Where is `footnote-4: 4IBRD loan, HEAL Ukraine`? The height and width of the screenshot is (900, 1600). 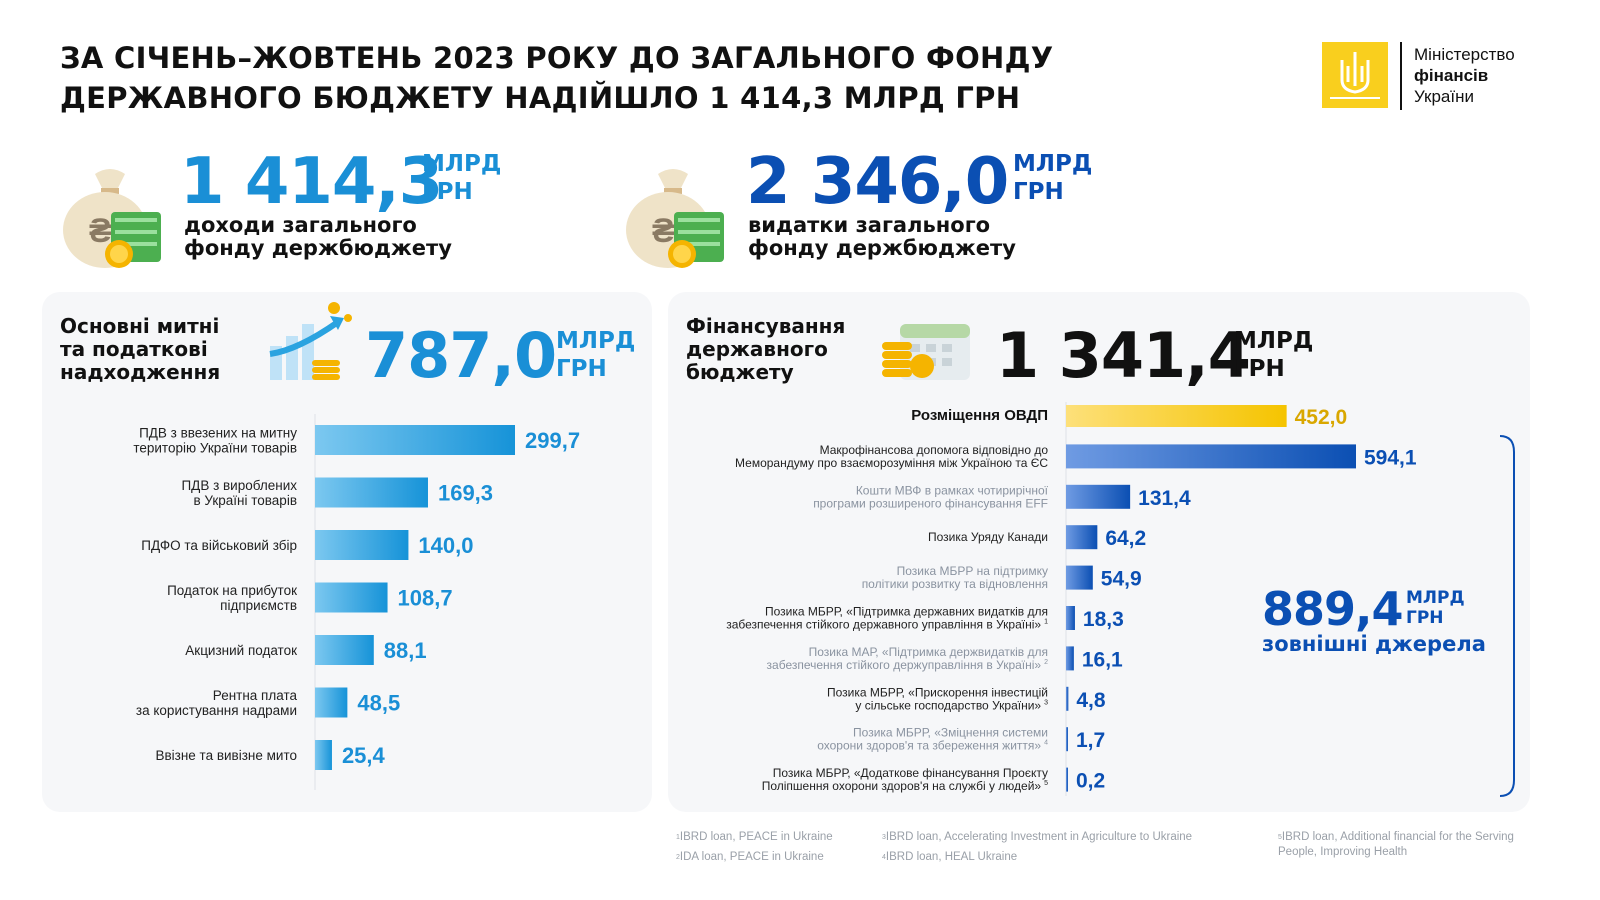
footnote-4: 4IBRD loan, HEAL Ukraine is located at coordinates (950, 857).